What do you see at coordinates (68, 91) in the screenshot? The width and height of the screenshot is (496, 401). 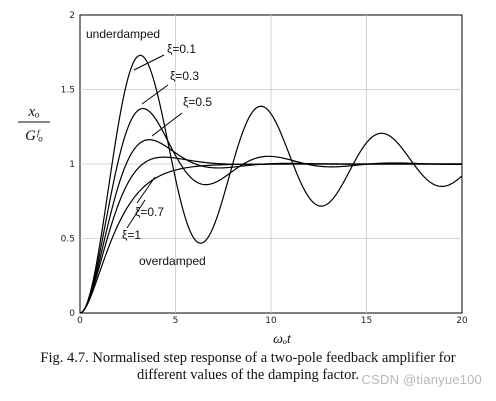 I see `y-tick-label-1-5: 1.5` at bounding box center [68, 91].